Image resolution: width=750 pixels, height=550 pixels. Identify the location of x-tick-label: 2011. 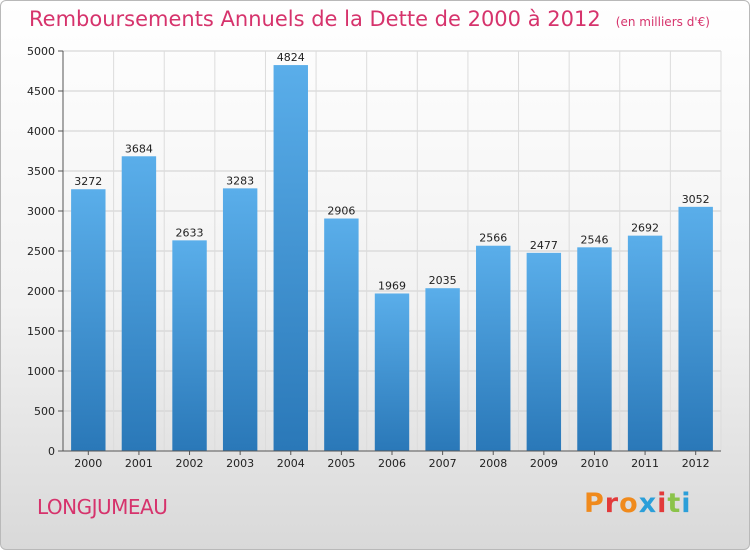
(645, 463).